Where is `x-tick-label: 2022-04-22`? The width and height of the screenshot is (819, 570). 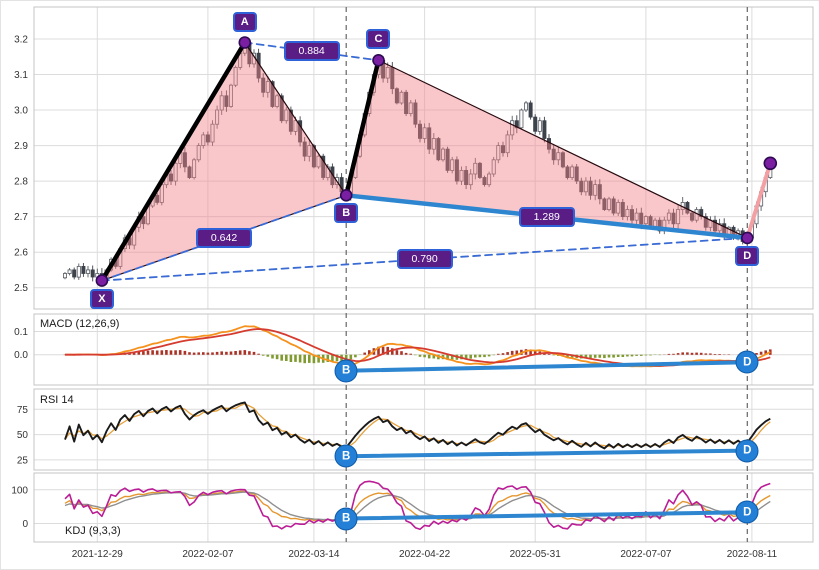
x-tick-label: 2022-04-22 is located at coordinates (425, 554).